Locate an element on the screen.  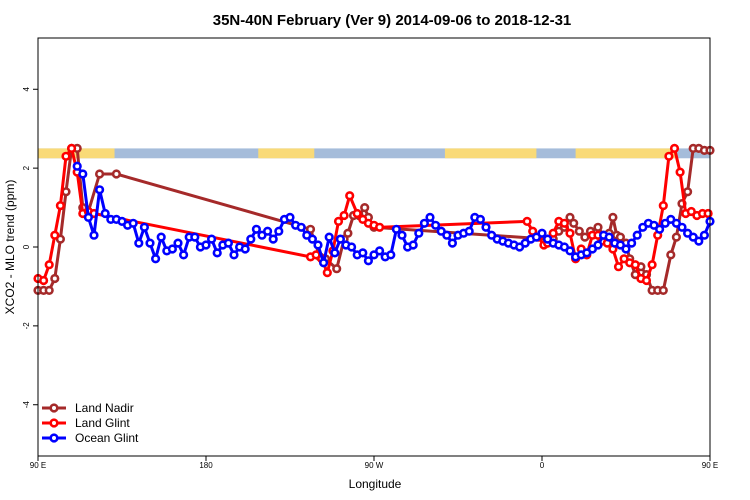
legend-label: Land Glint is located at coordinates (102, 423).